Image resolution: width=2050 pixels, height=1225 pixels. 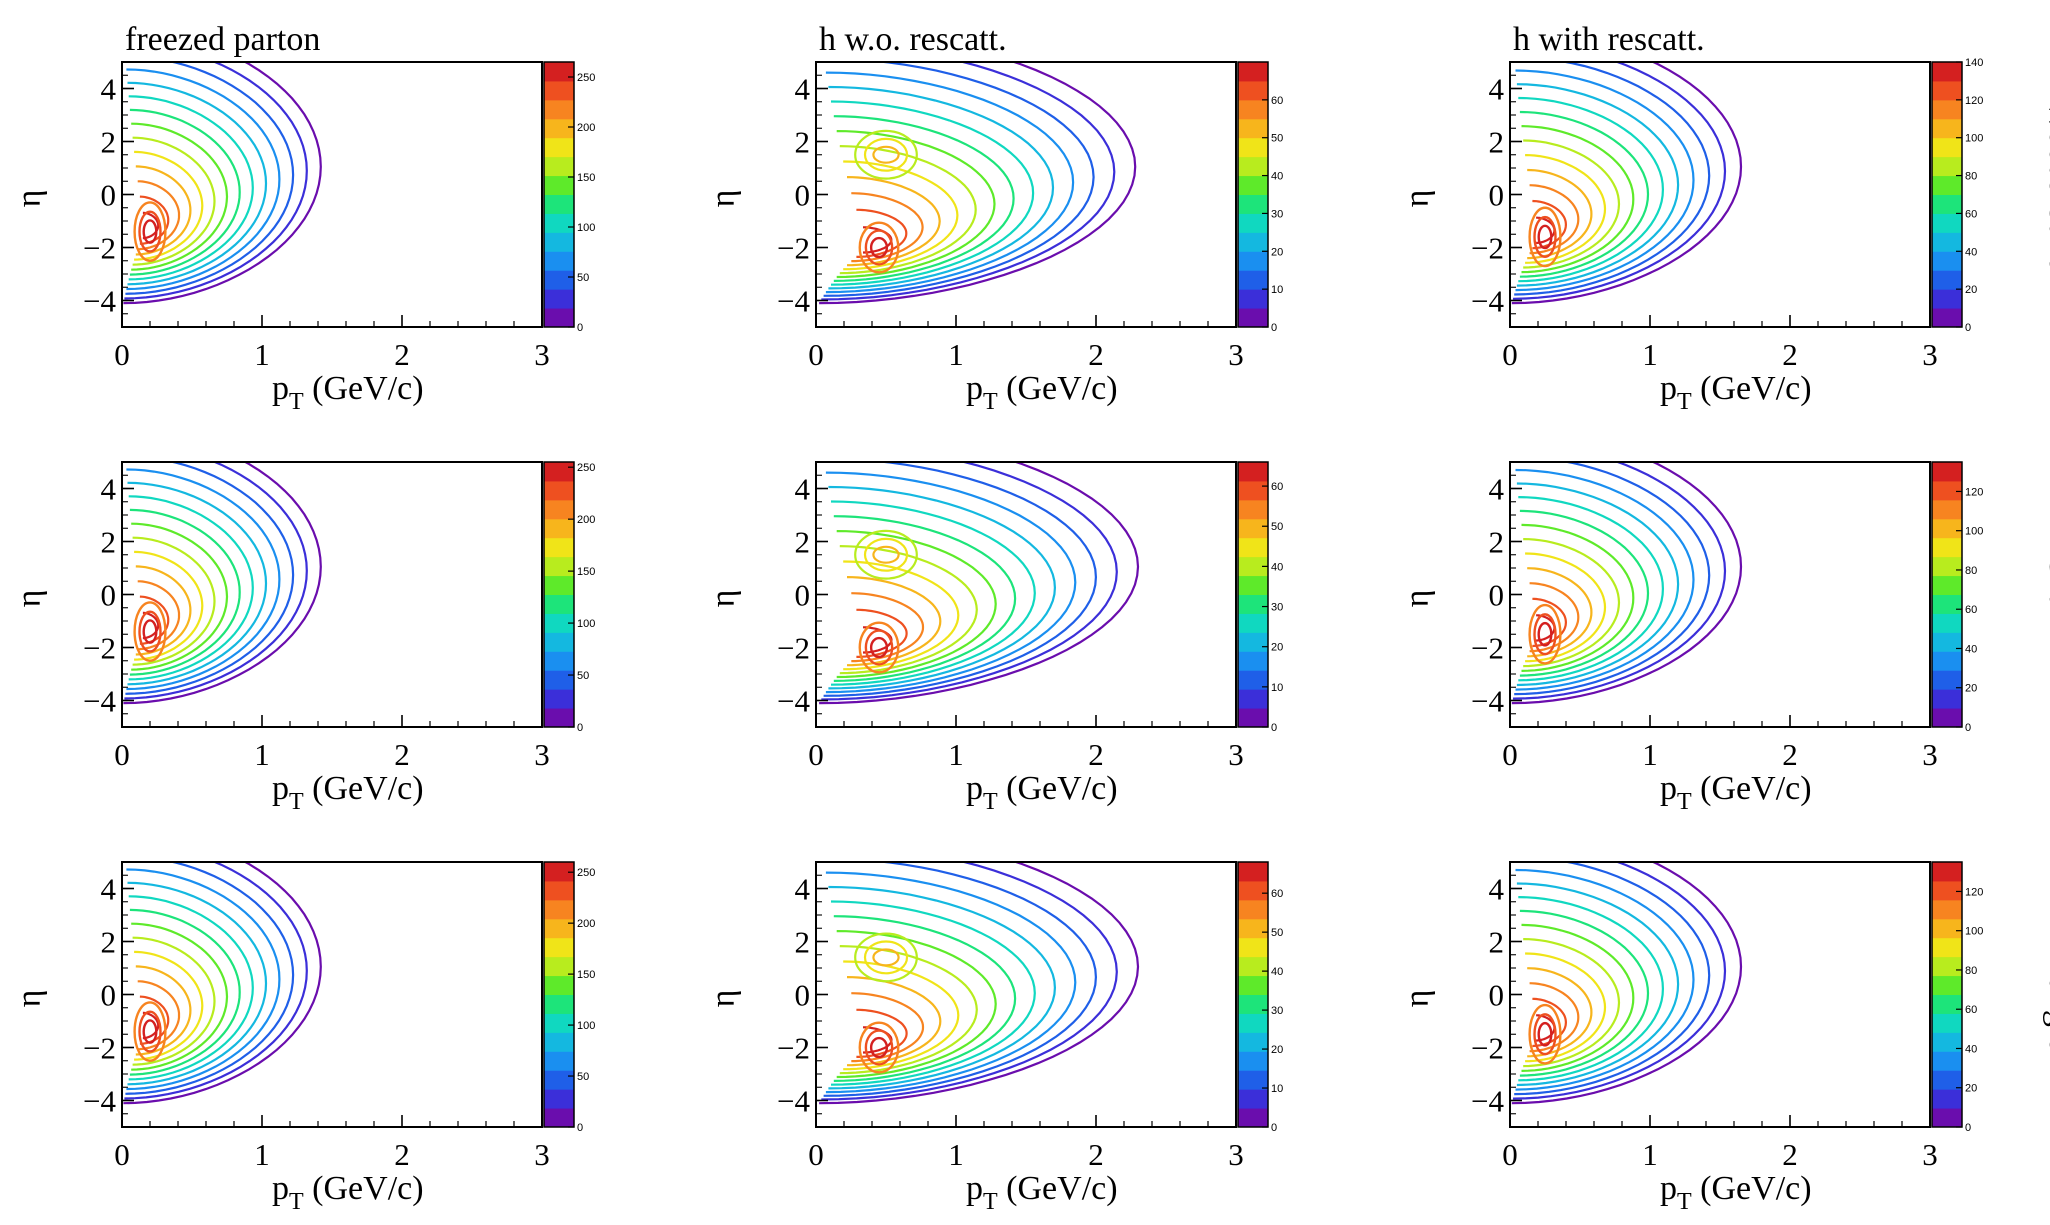 I want to click on y-axis-label: η, so click(x=29, y=999).